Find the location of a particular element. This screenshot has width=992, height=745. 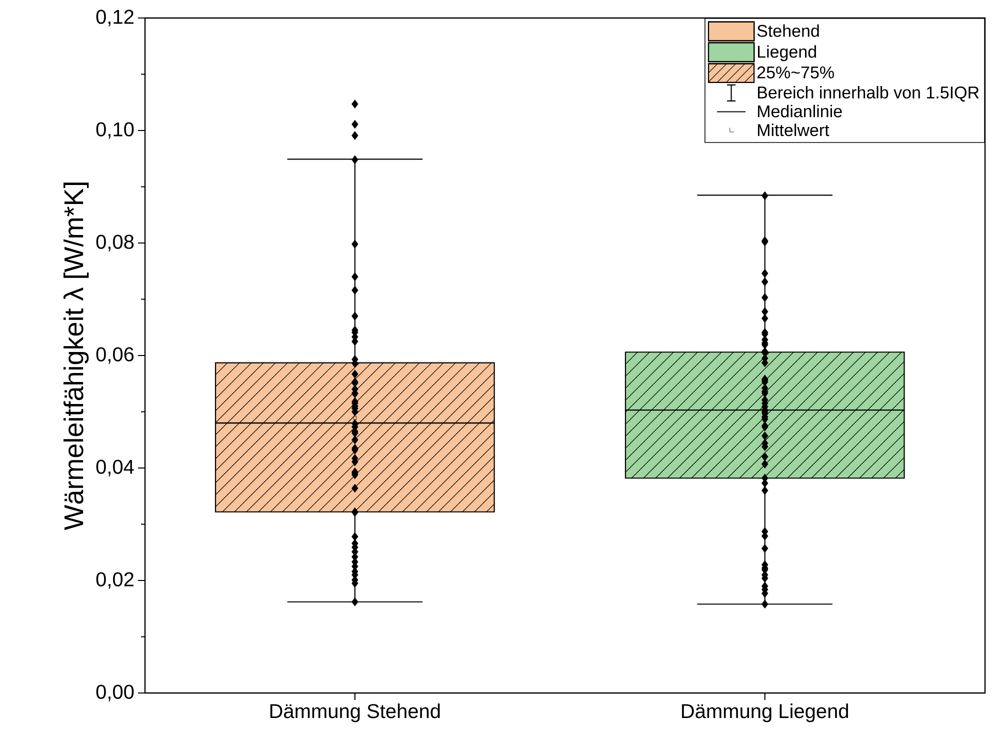

y-tick-label: 0,02 is located at coordinates (115, 580).